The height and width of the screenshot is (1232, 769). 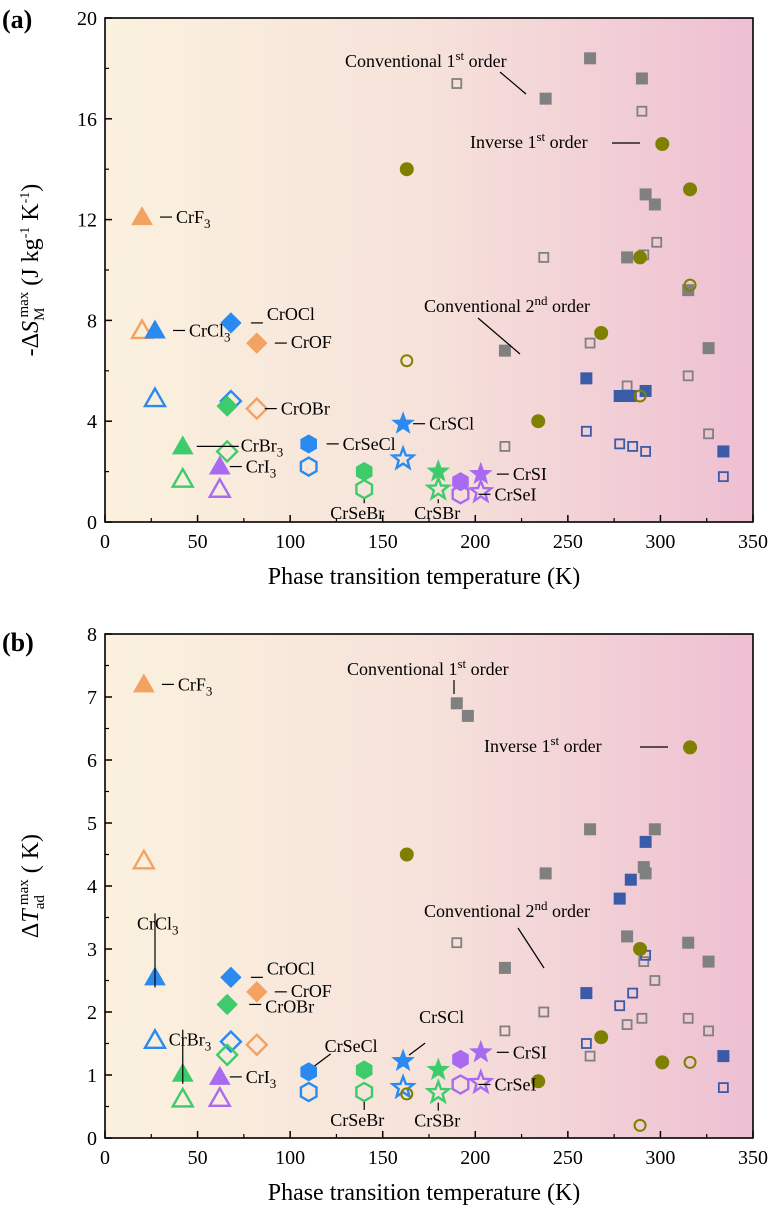 I want to click on y-tick-label: 2, so click(x=92, y=1013).